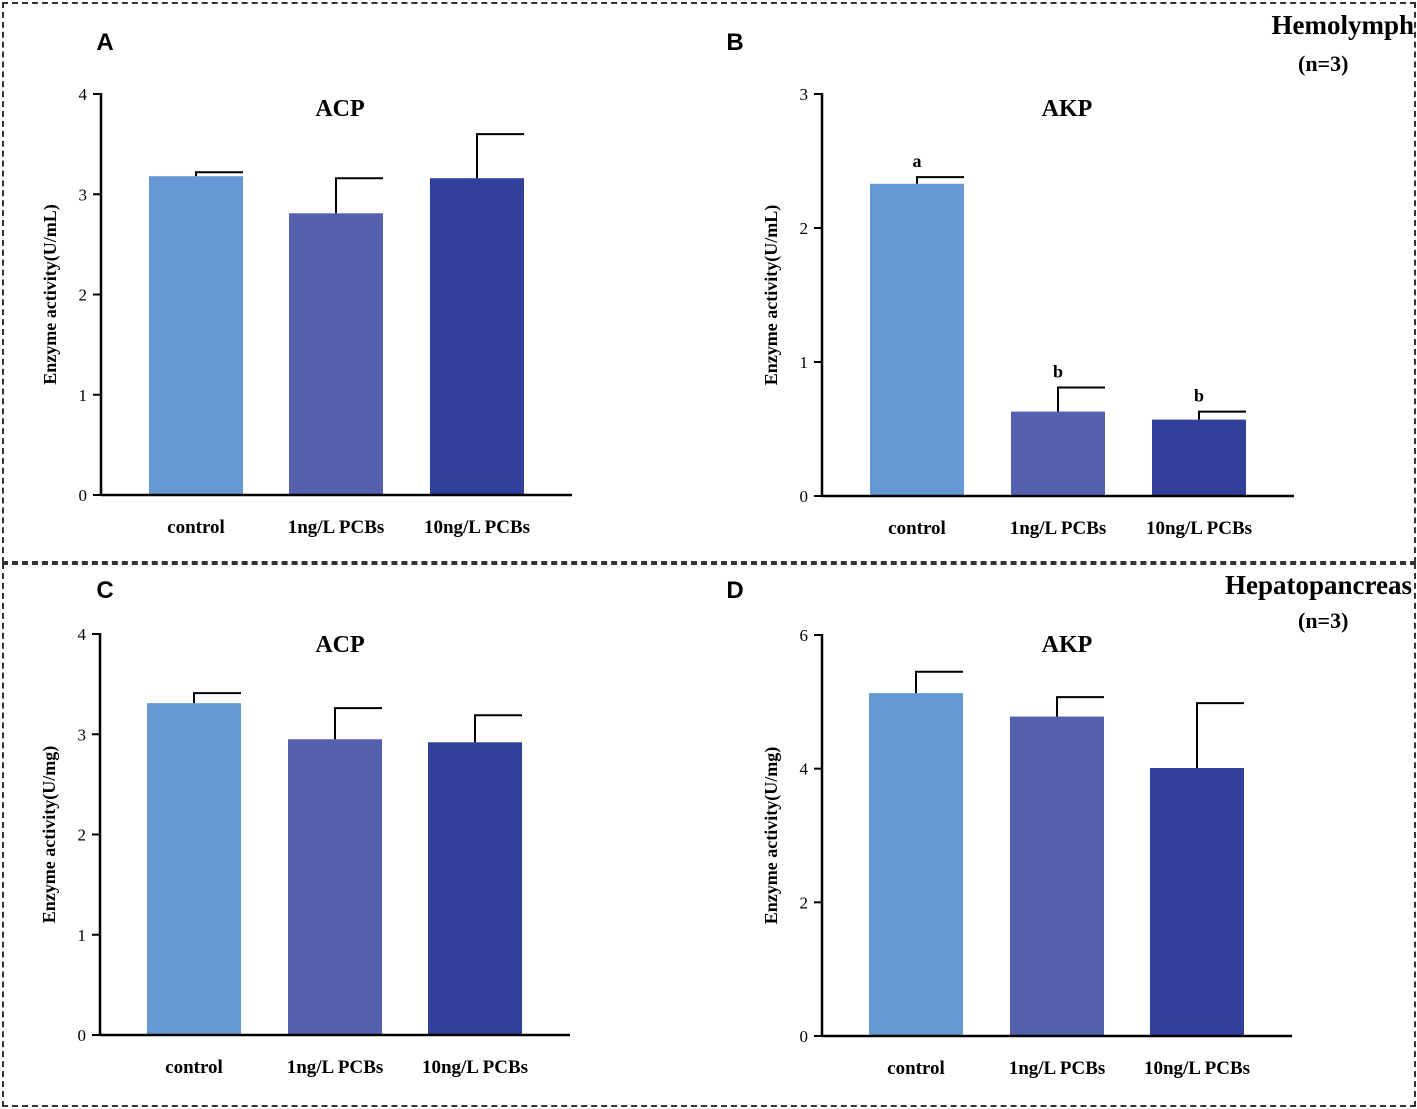 The height and width of the screenshot is (1109, 1417). I want to click on hepatopancreas-label: Hepatopancreas, so click(1318, 585).